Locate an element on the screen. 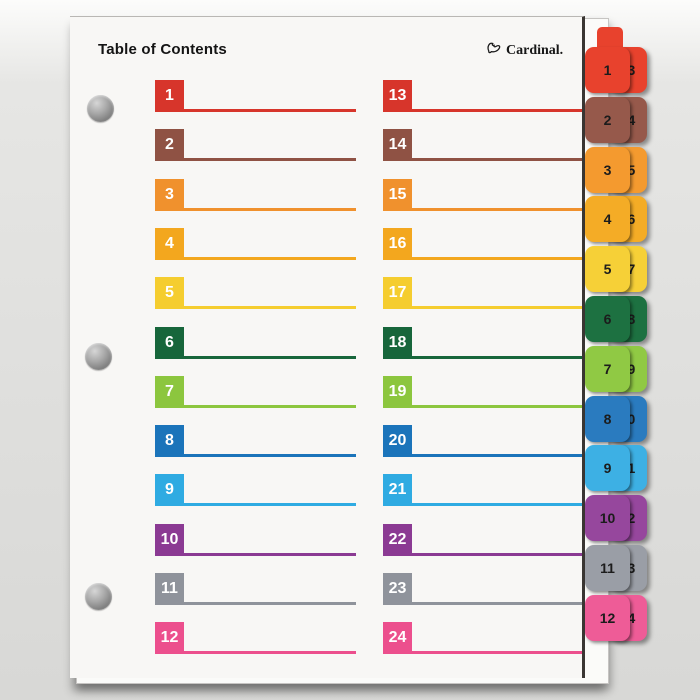 This screenshot has width=700, height=700. index-tab-pair: 175 is located at coordinates (617, 269).